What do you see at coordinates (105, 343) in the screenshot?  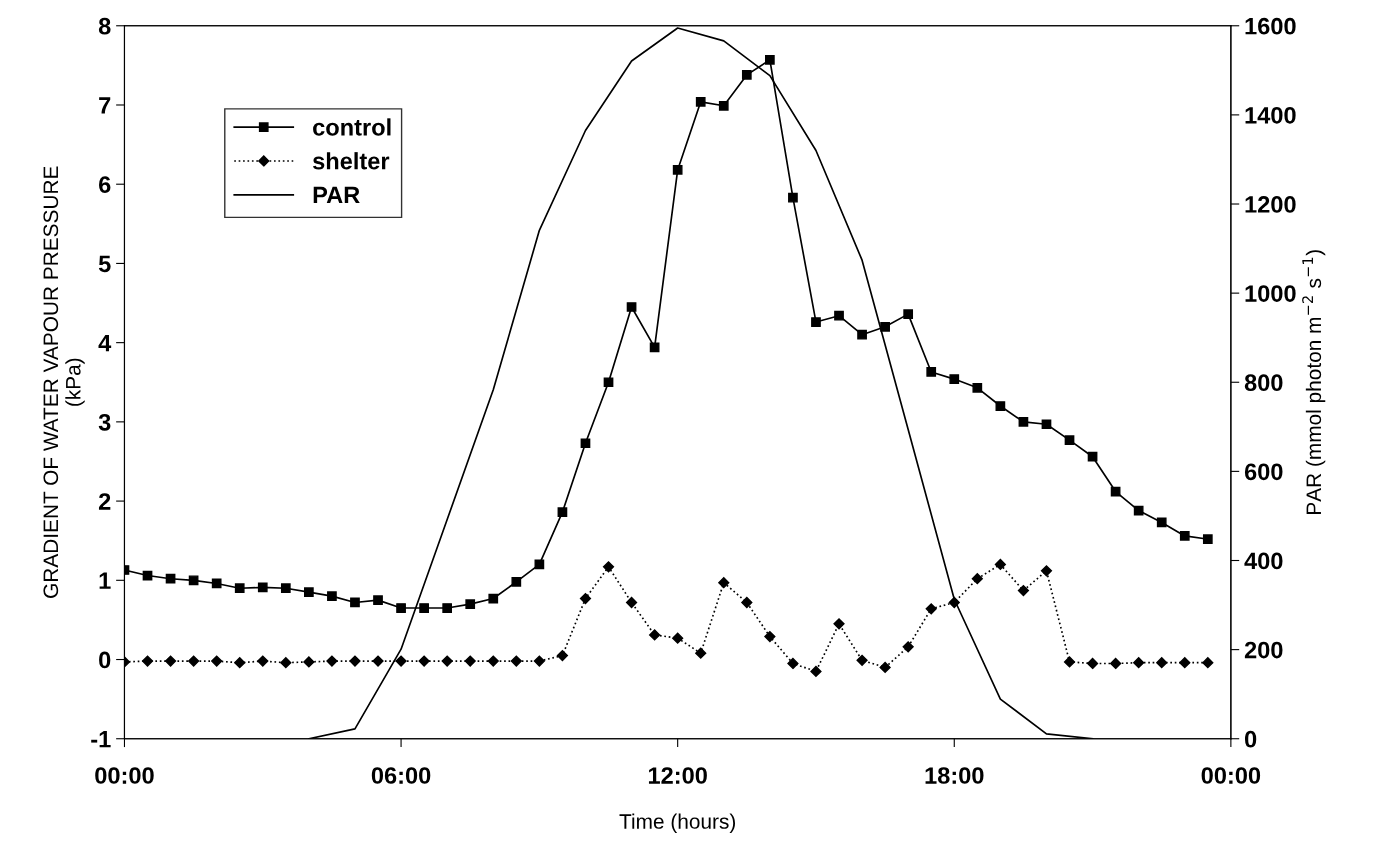 I see `y-tick-label: 4` at bounding box center [105, 343].